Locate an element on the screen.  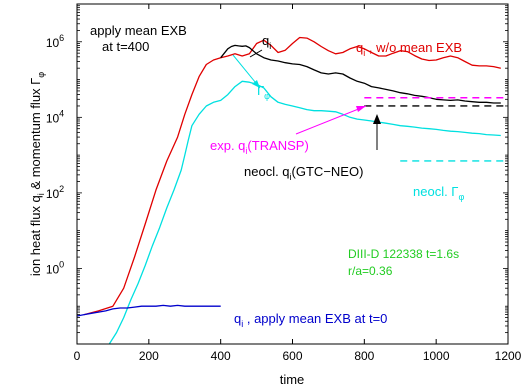
apply-mean-exb-text: apply mean EXB is located at coordinates (138, 30).